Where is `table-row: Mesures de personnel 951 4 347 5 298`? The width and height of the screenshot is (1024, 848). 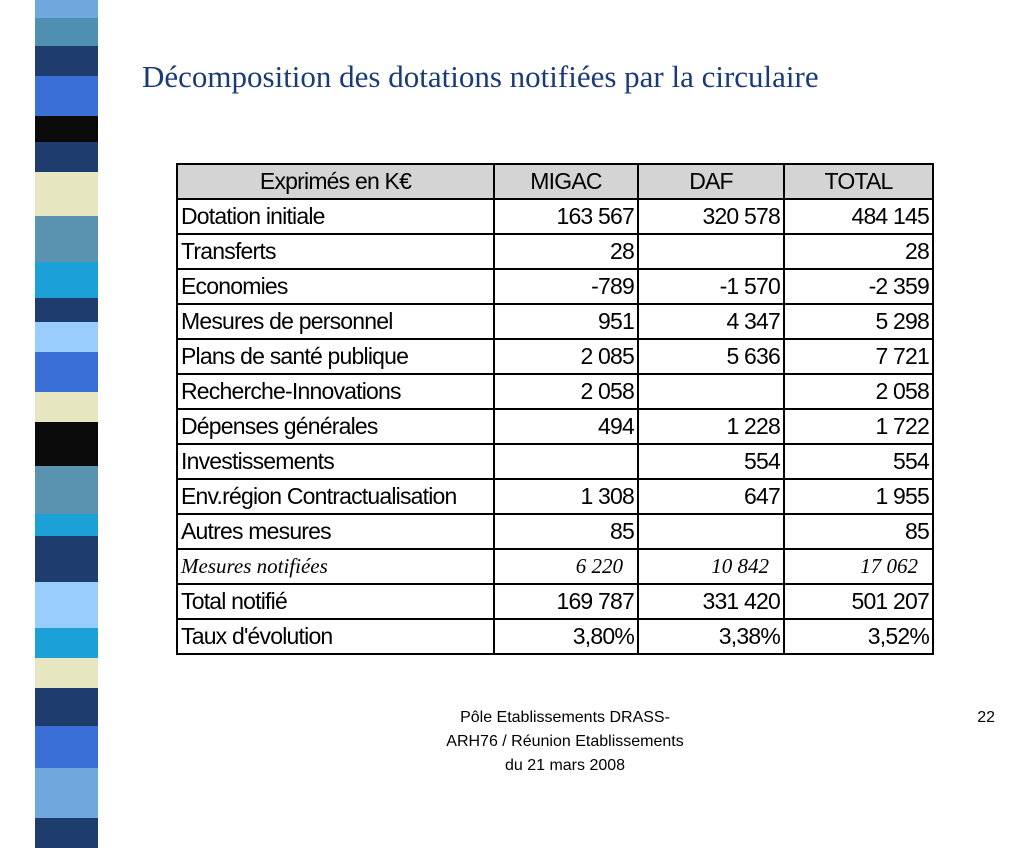 table-row: Mesures de personnel 951 4 347 5 298 is located at coordinates (555, 321).